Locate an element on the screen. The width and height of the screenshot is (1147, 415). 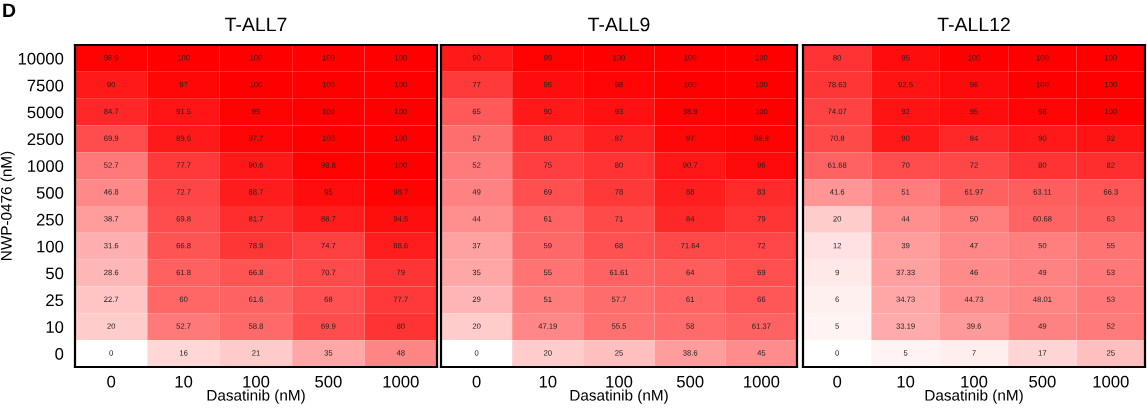
y-tick-label: 50 is located at coordinates (55, 273).